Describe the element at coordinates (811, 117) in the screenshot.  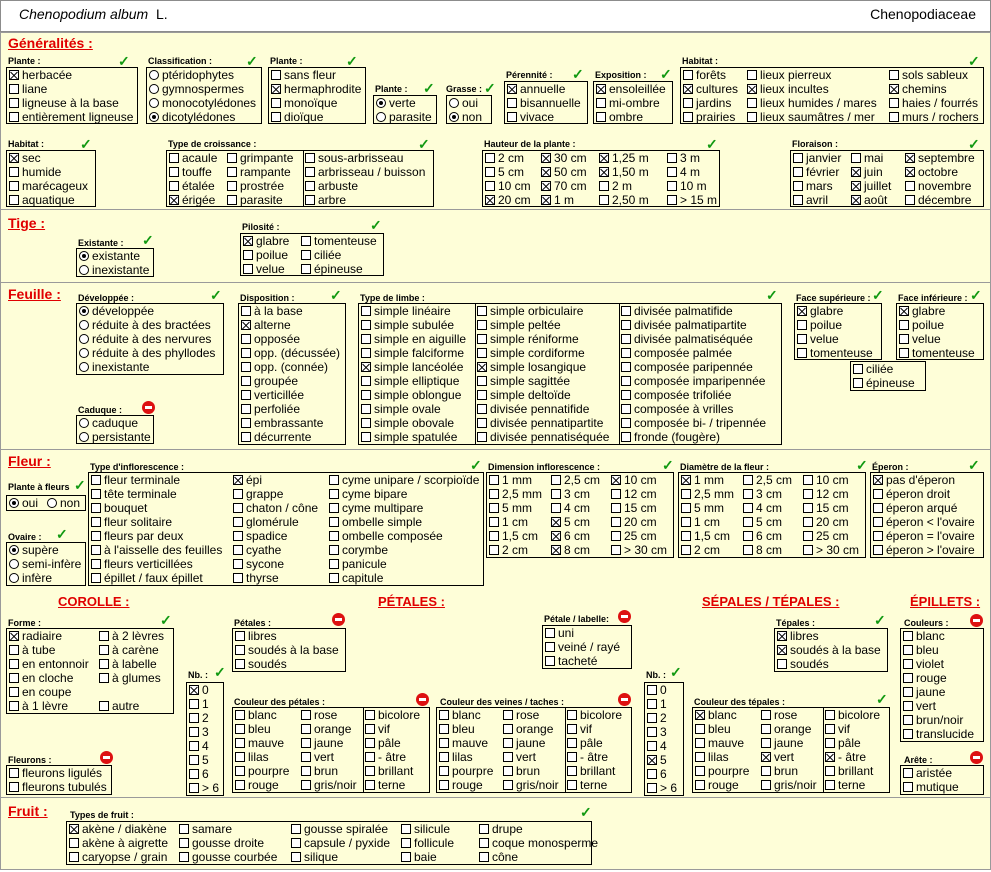
I see `habitat-option: lieux saumâtres / mer` at that location.